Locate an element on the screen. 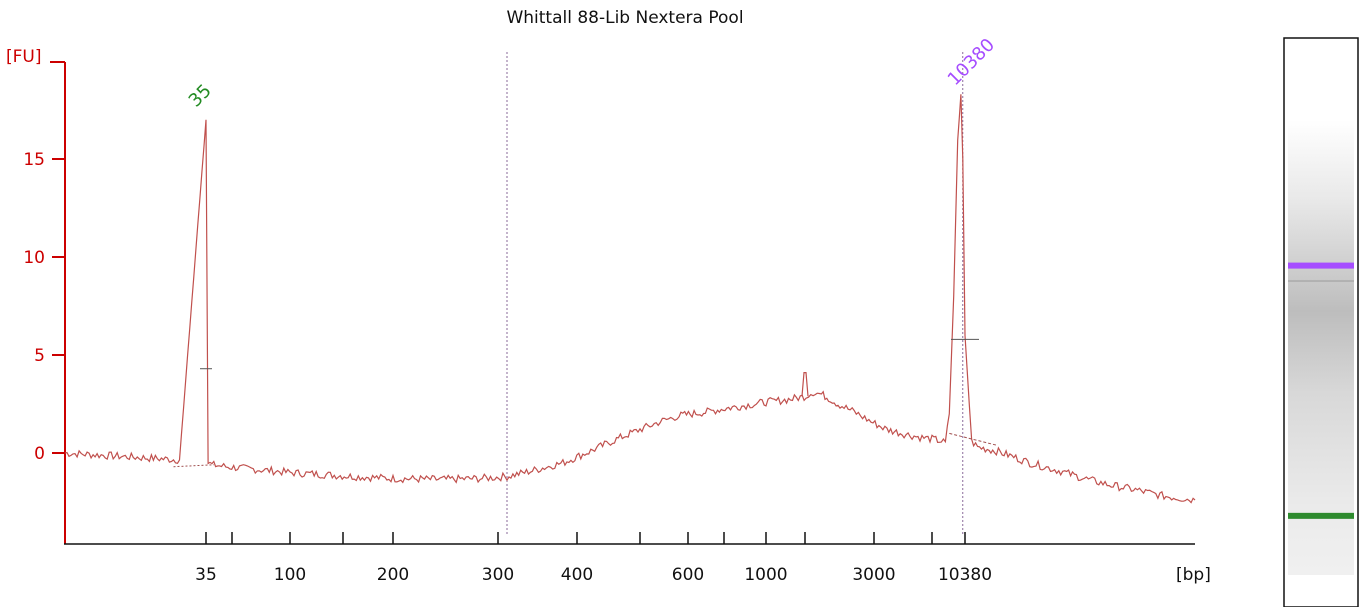 The width and height of the screenshot is (1361, 607). y-tick-label: 0 is located at coordinates (39, 454).